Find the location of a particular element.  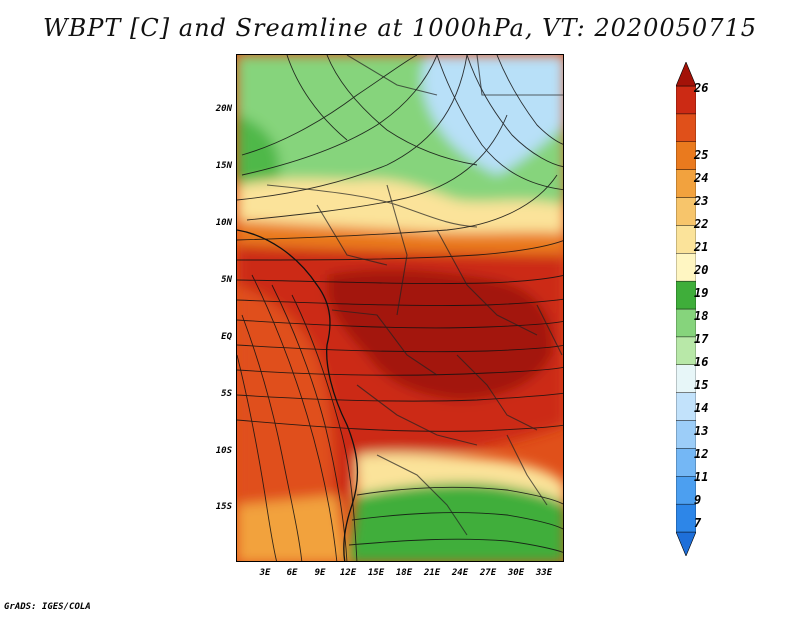

lat-label: EQ is located at coordinates (226, 337).